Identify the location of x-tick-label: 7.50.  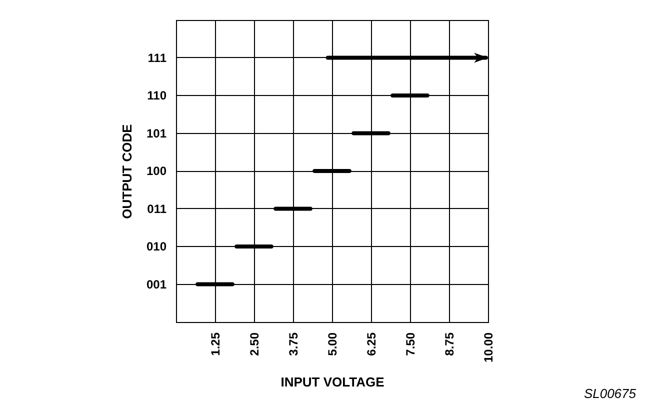
(411, 344).